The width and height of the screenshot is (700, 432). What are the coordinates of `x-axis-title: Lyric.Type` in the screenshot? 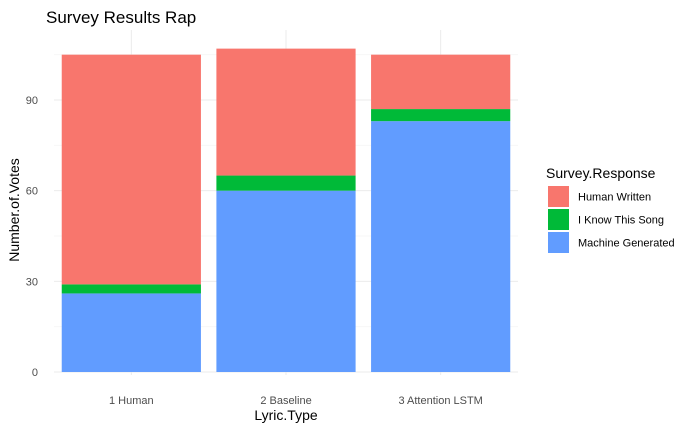 It's located at (285, 415).